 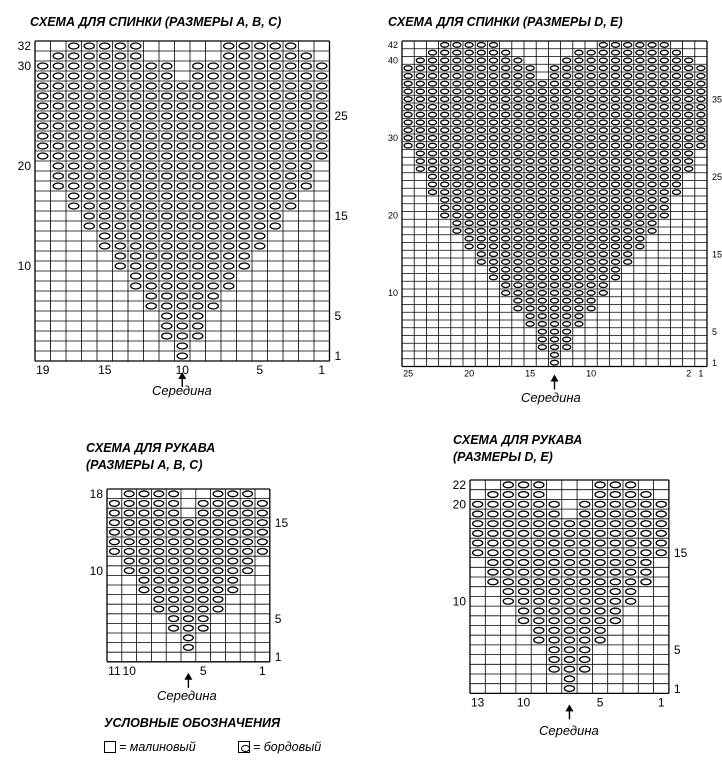 I want to click on sleeve-de-chart: 22 20 10 15 5 1 13 10 5 1, so click(x=570, y=599).